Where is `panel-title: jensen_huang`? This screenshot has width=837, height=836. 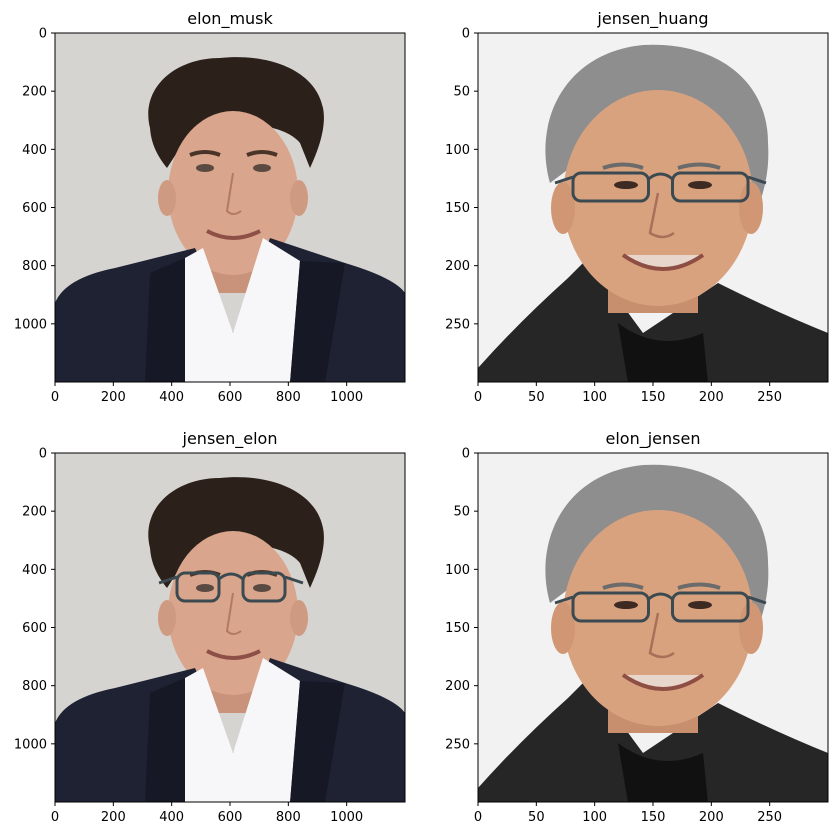 panel-title: jensen_huang is located at coordinates (652, 19).